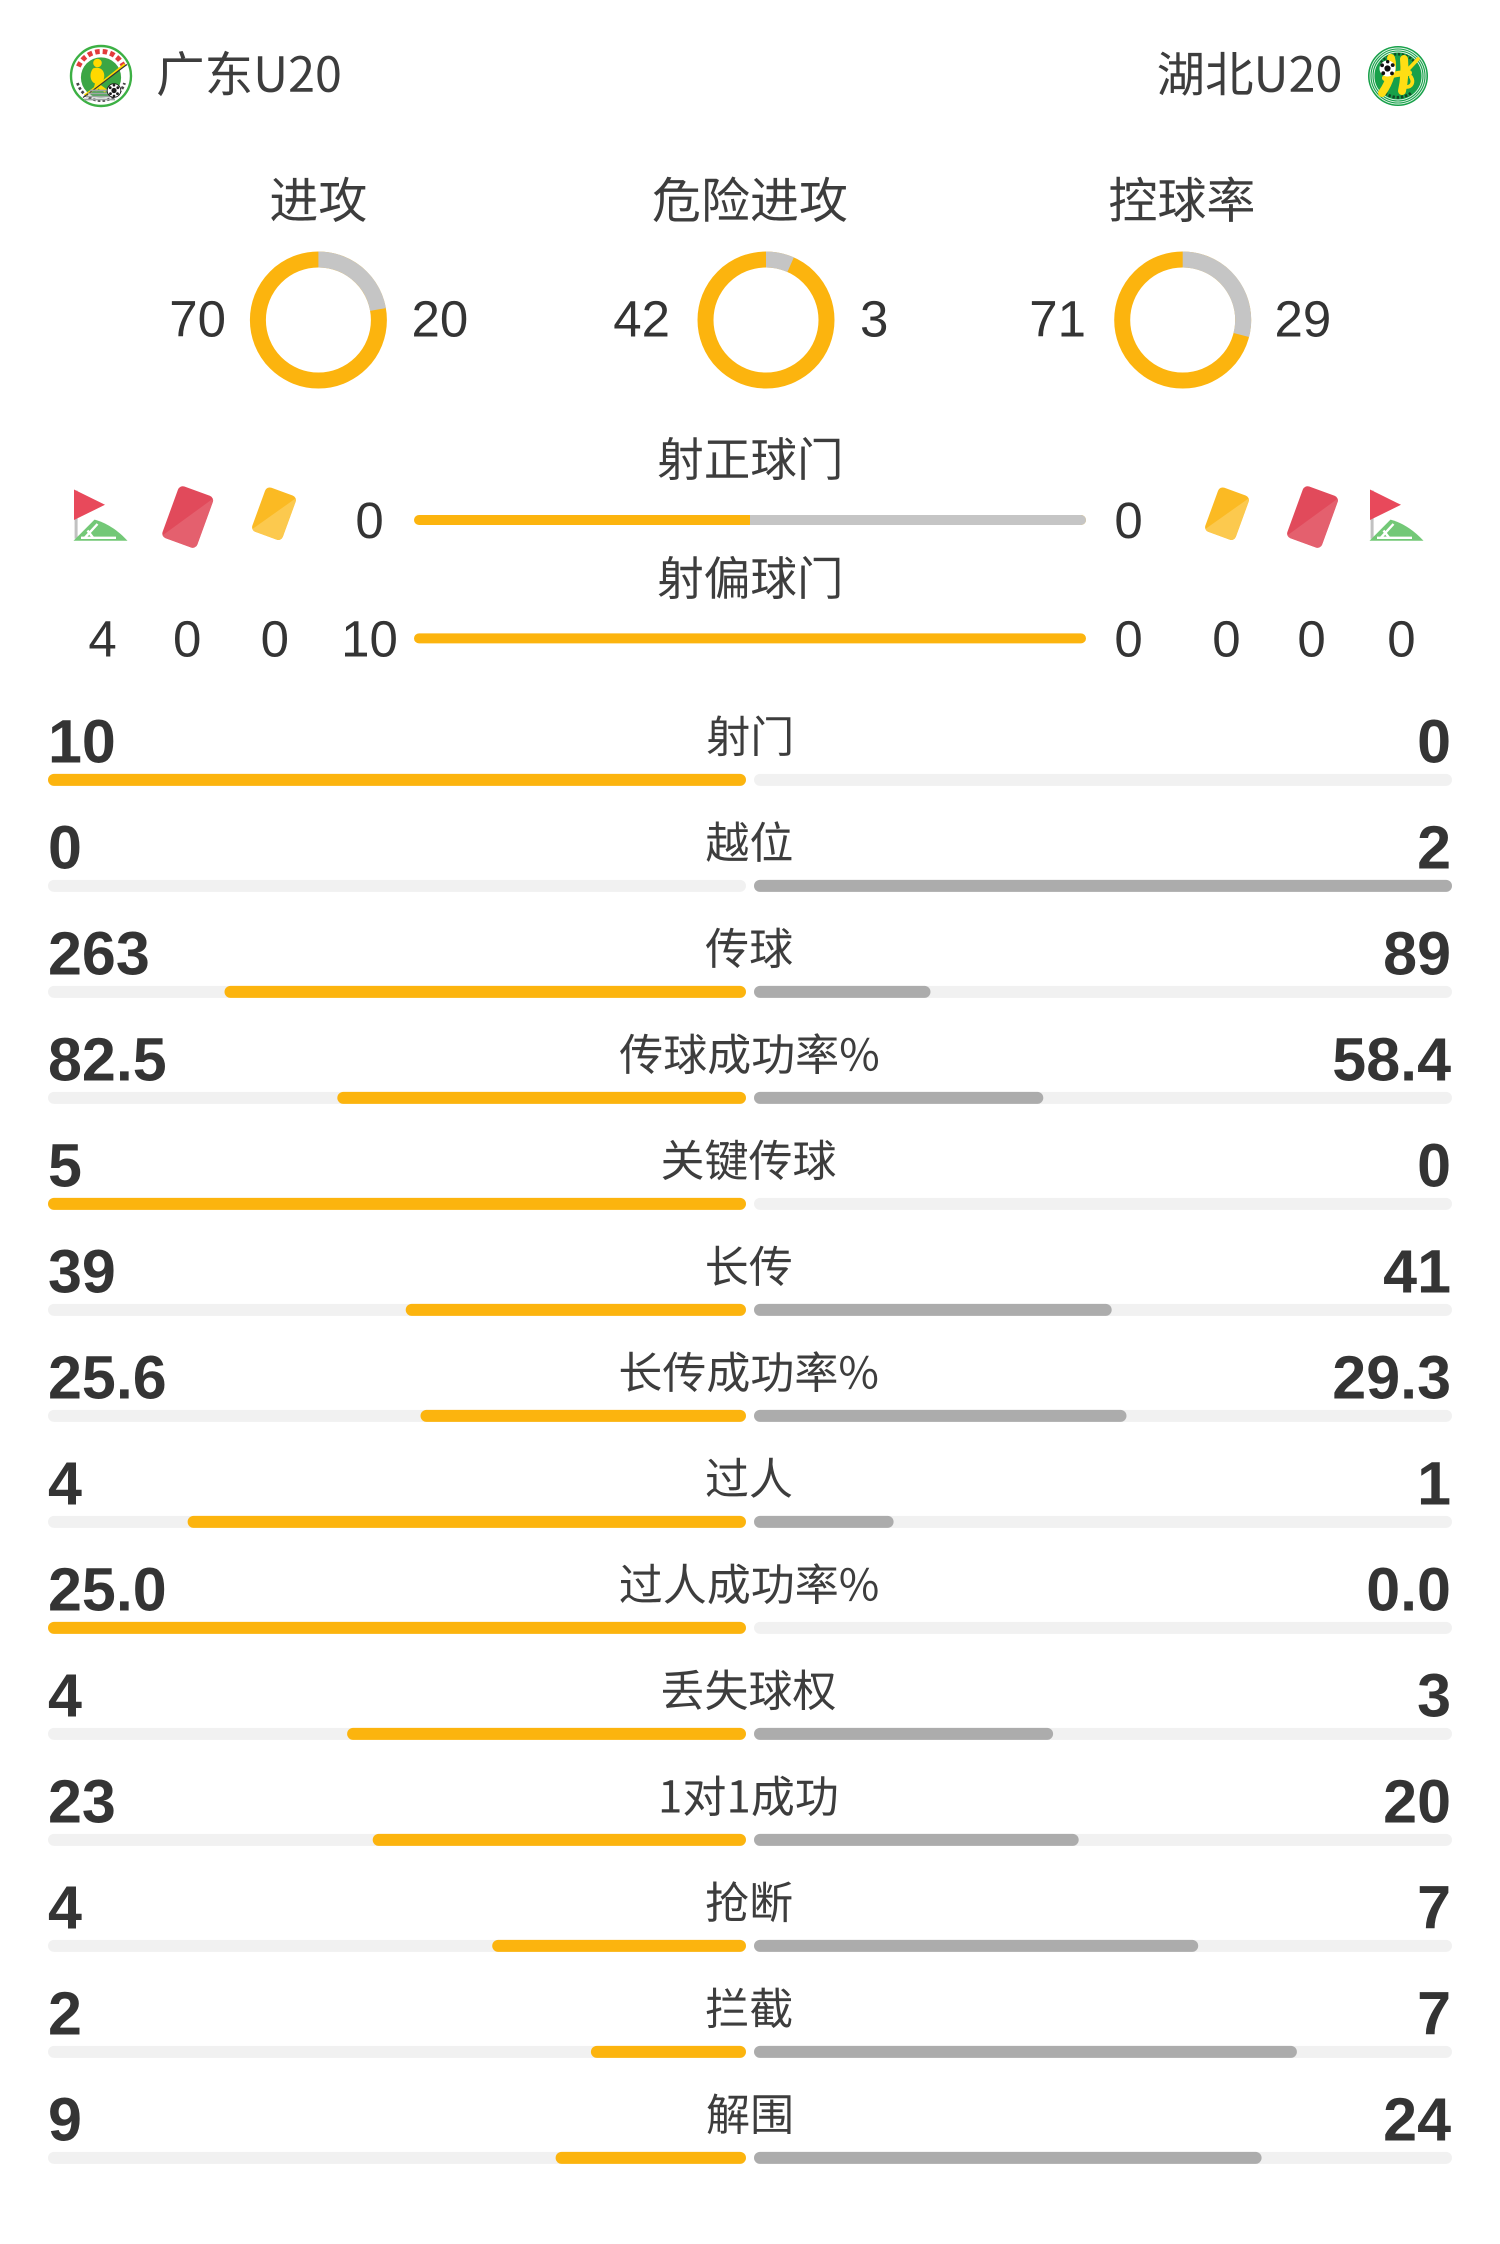 The height and width of the screenshot is (2244, 1500). What do you see at coordinates (197, 318) in the screenshot?
I see `svg-text: 70` at bounding box center [197, 318].